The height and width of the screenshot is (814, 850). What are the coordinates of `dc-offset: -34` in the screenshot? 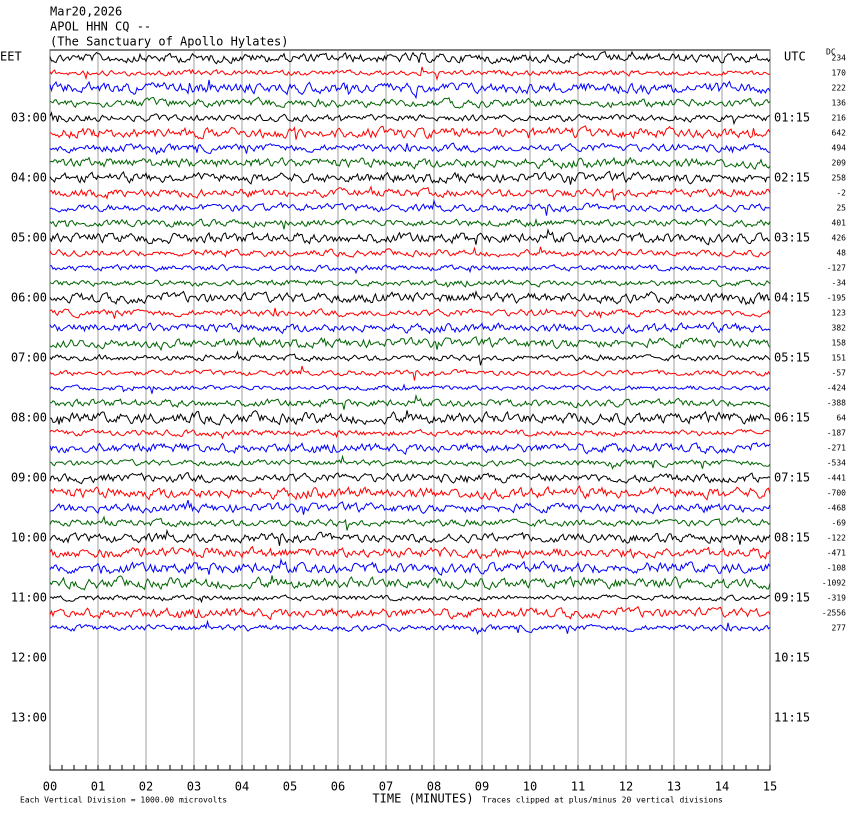 It's located at (839, 283).